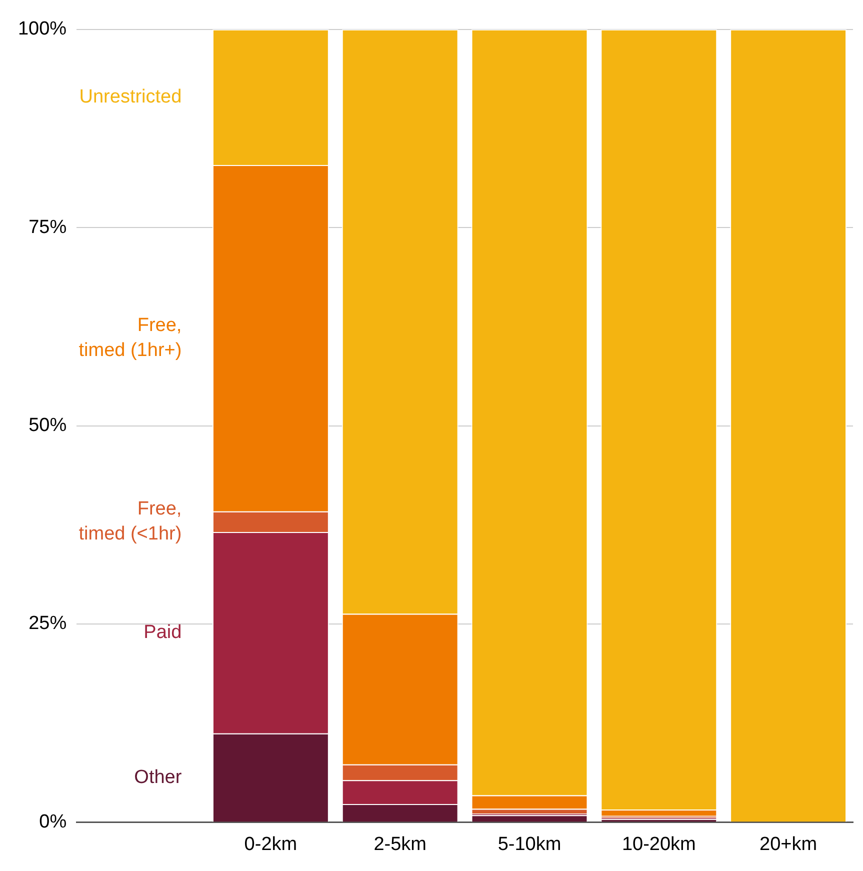 Image resolution: width=863 pixels, height=871 pixels. I want to click on y-tick-label: 50%, so click(47, 425).